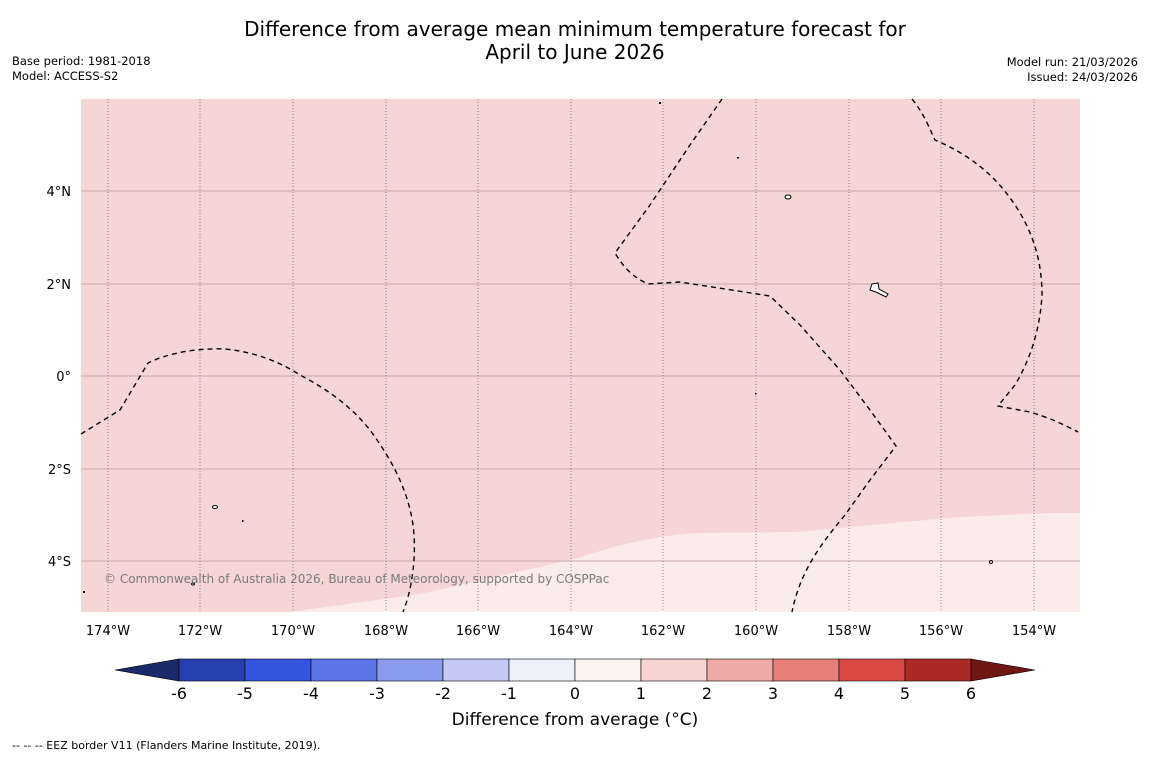 The height and width of the screenshot is (758, 1150). I want to click on lat-label: 4°S, so click(59, 562).